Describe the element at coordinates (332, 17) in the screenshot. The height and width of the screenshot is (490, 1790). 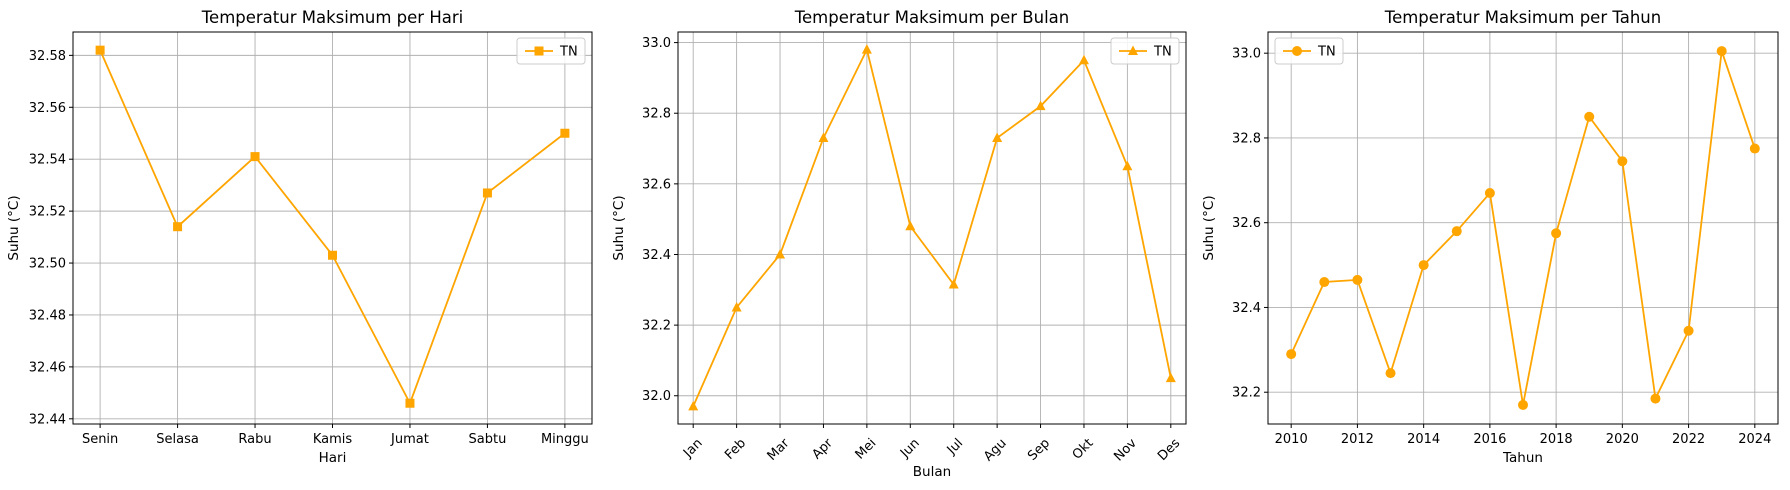
I see `chart-title: Temperatur Maksimum per Hari` at that location.